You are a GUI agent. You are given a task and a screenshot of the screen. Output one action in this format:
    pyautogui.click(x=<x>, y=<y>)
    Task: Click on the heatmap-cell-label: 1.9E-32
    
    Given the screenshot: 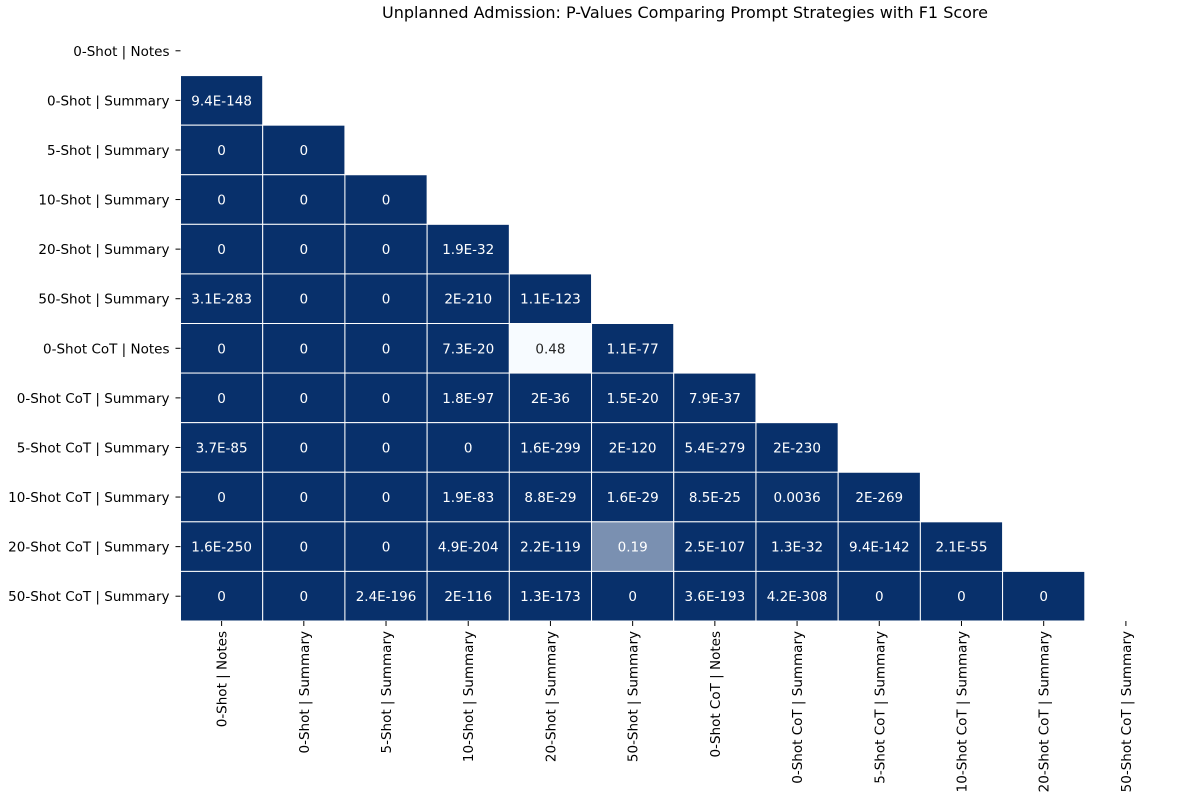 What is the action you would take?
    pyautogui.click(x=468, y=250)
    